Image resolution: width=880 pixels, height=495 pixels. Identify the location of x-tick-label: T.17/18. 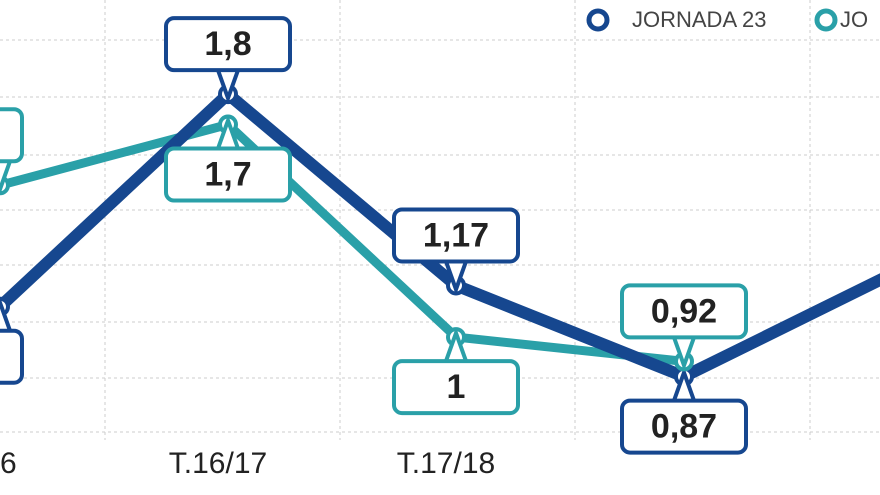
(446, 463).